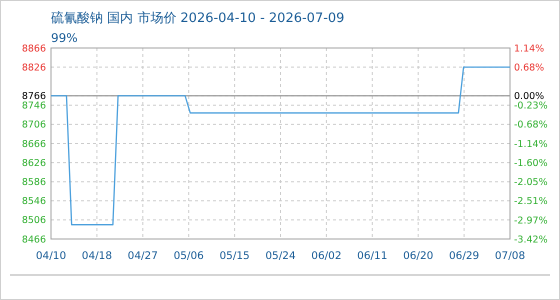  I want to click on x-tick-label: 07/08, so click(510, 256).